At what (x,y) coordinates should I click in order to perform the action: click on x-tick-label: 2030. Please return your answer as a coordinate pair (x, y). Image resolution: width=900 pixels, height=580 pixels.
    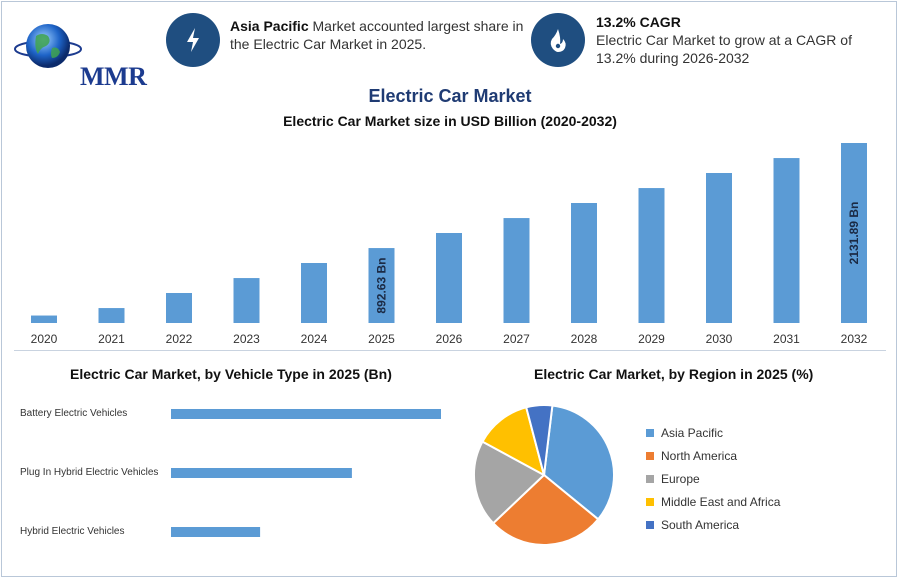
    Looking at the image, I should click on (719, 339).